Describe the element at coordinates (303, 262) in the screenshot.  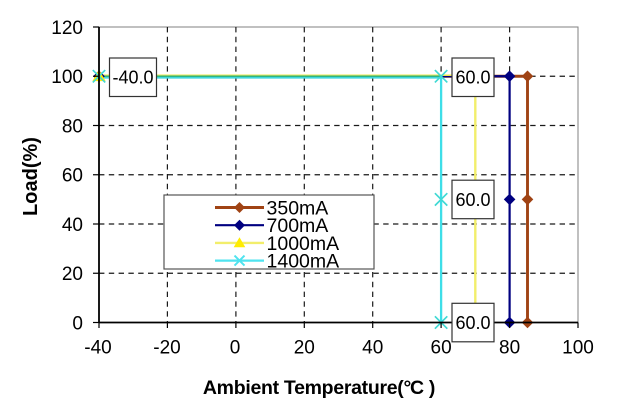
I see `svg-text: 1400mA` at that location.